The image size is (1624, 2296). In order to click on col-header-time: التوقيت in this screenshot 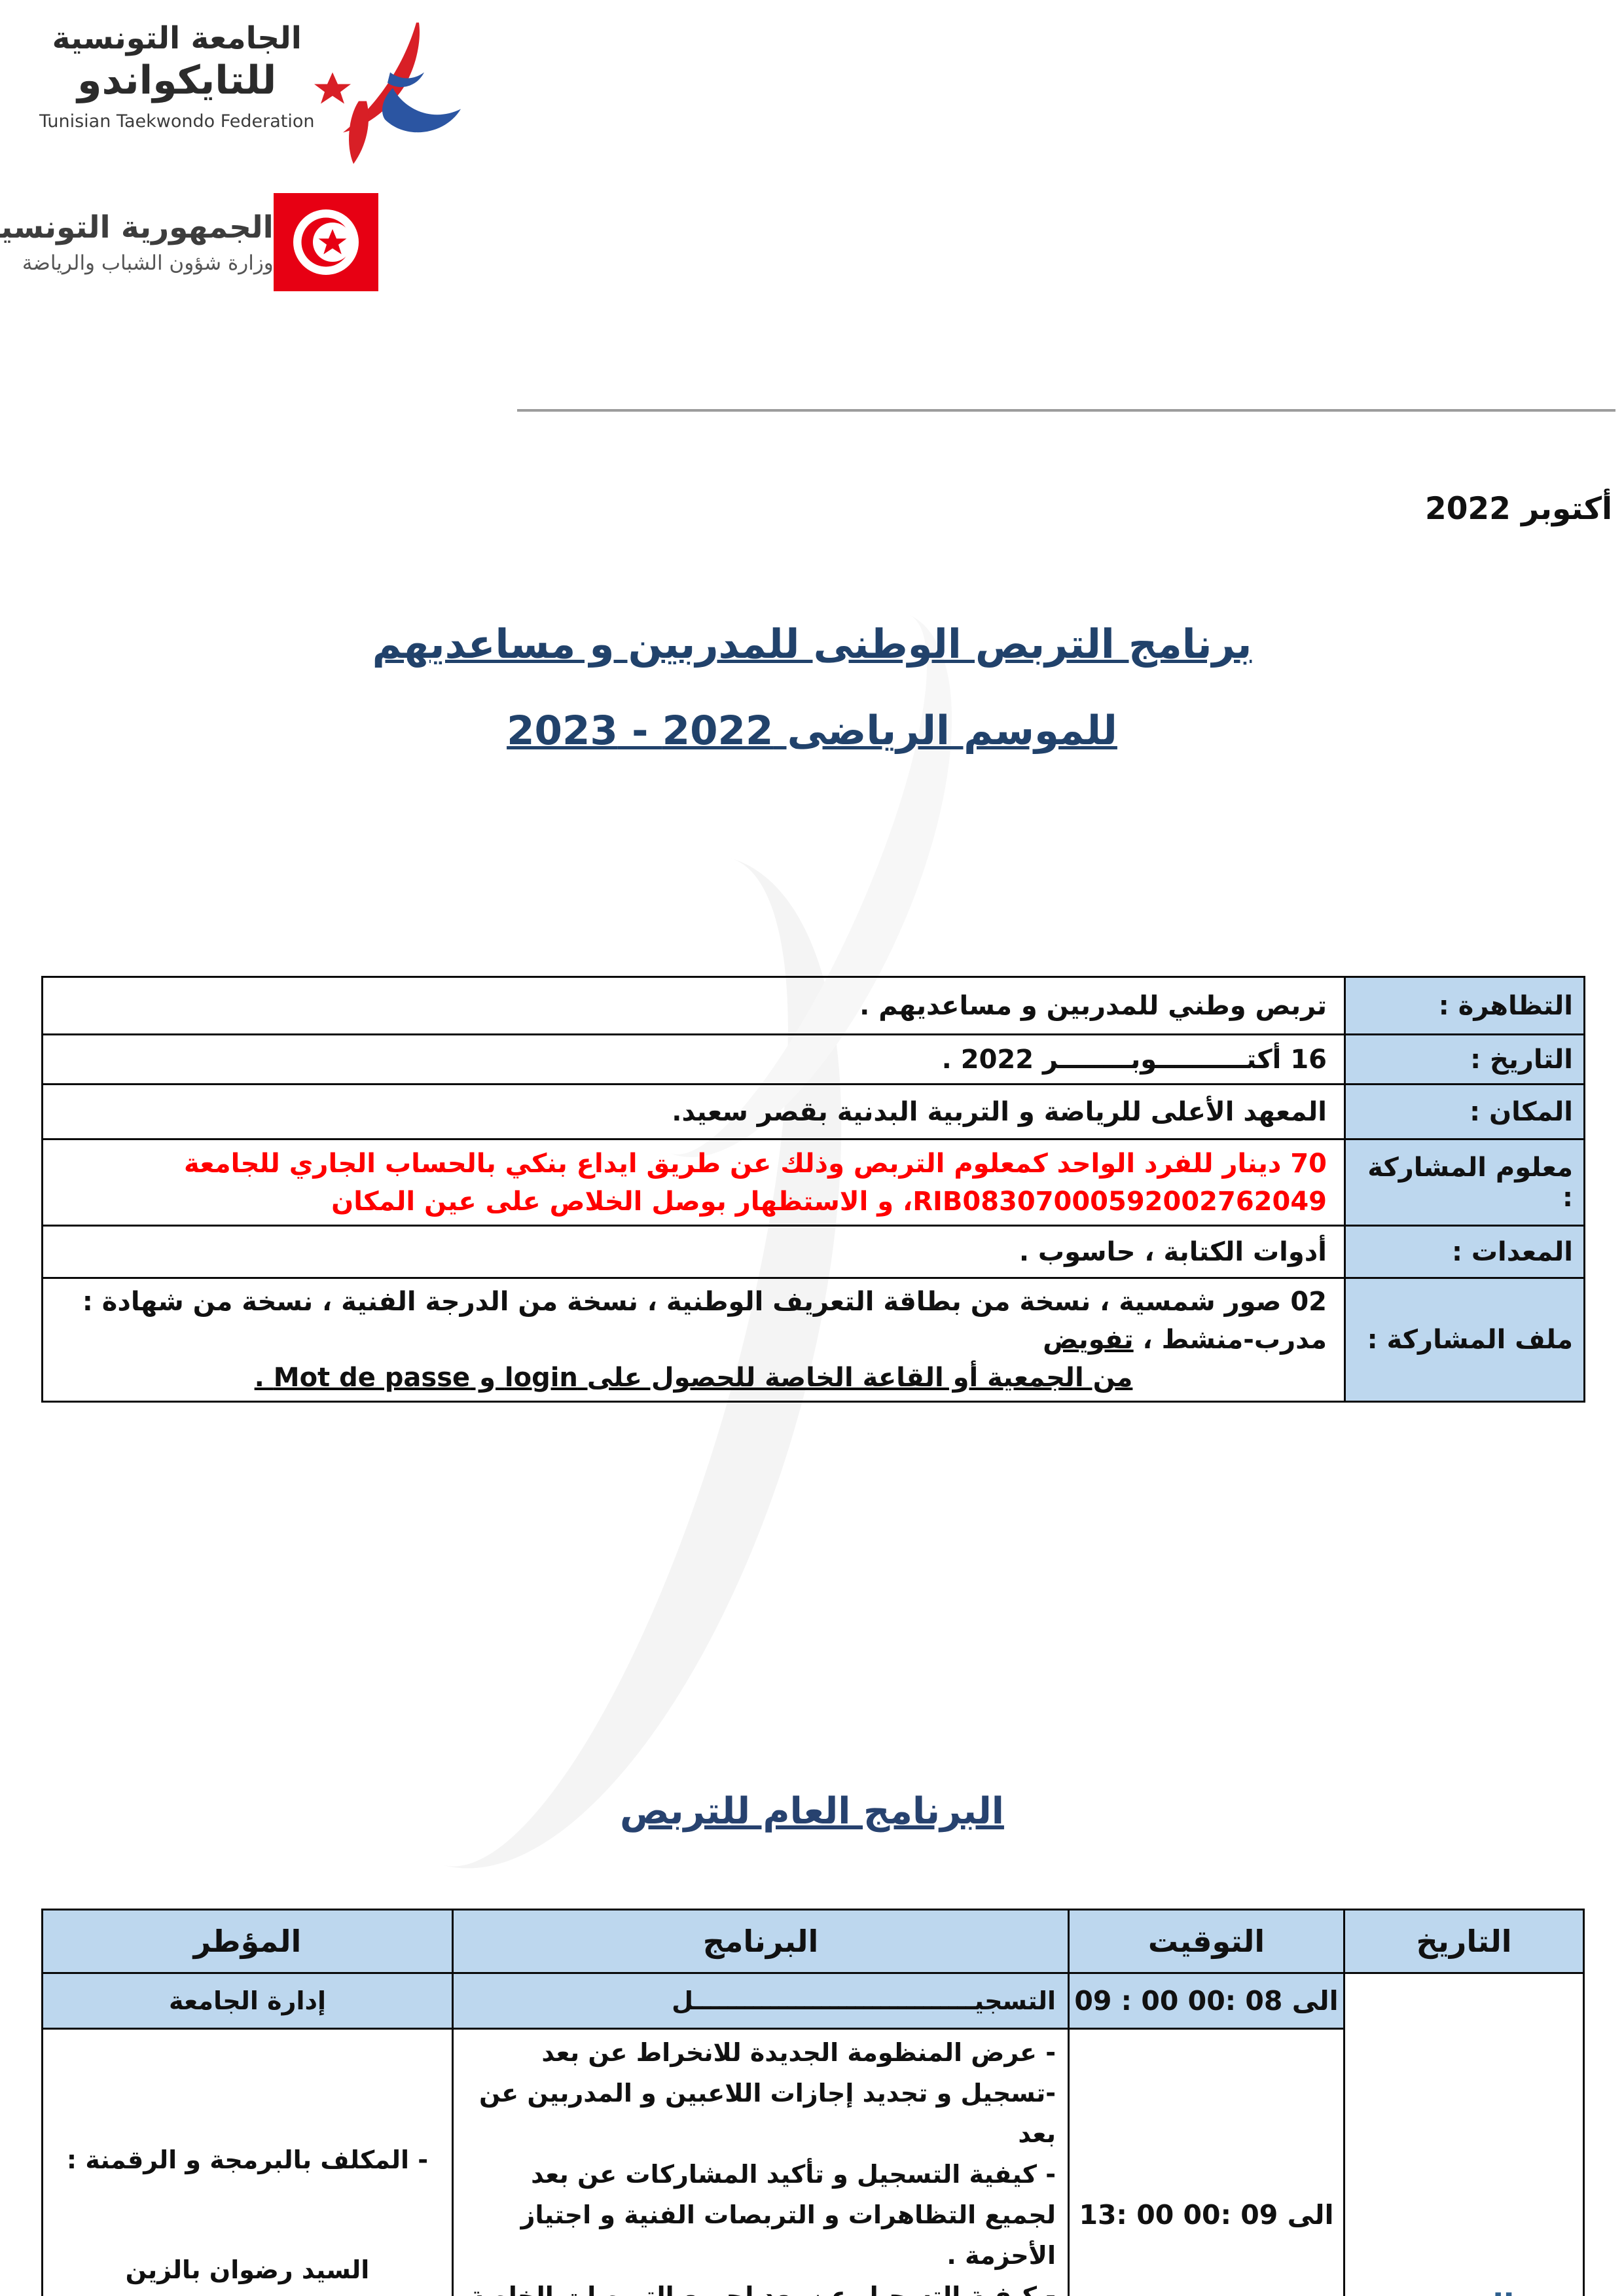, I will do `click(1206, 1941)`.